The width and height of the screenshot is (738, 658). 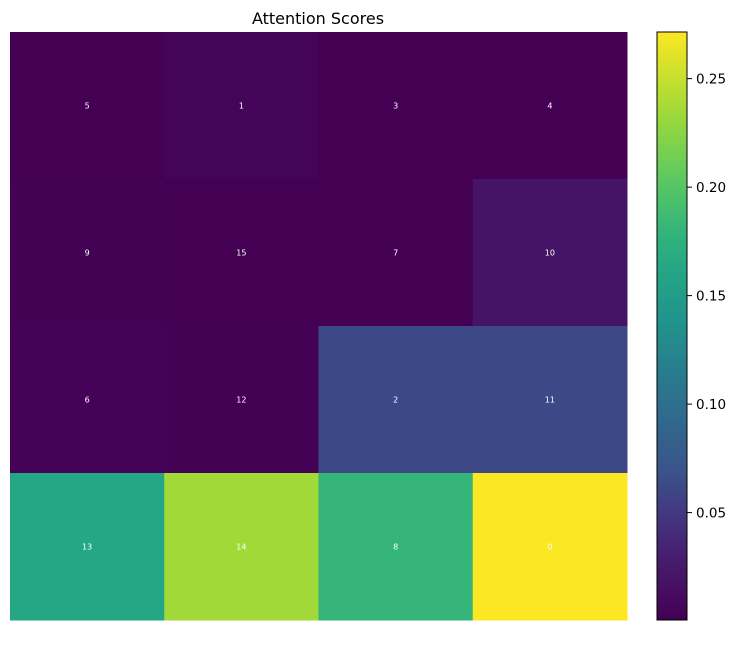 I want to click on cell-label-r0-c0: 5, so click(x=87, y=106).